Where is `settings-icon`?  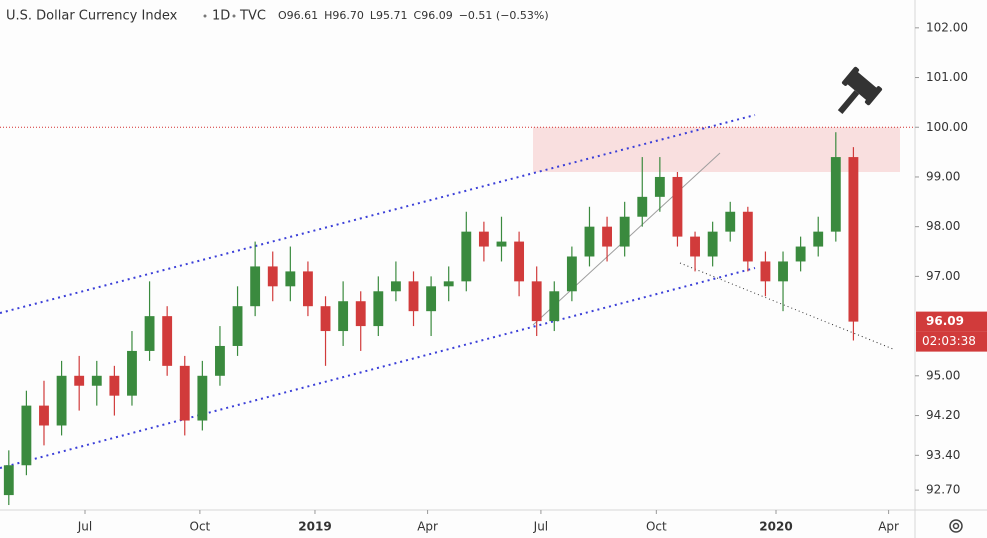 settings-icon is located at coordinates (956, 526).